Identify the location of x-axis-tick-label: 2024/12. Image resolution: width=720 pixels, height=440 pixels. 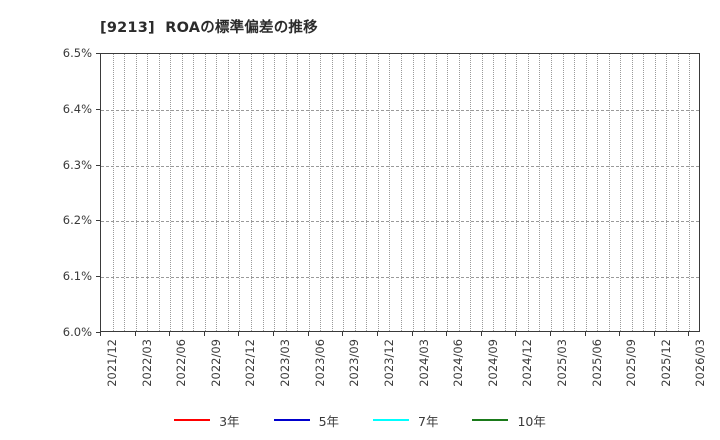
(527, 363).